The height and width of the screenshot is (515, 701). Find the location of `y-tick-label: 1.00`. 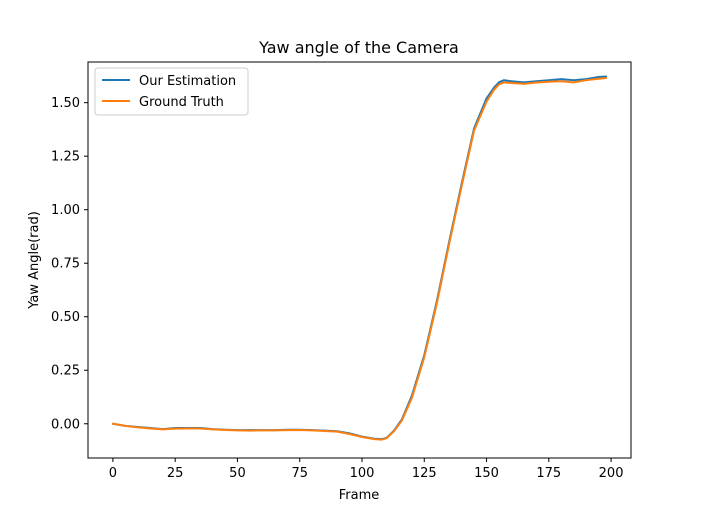

y-tick-label: 1.00 is located at coordinates (65, 210).